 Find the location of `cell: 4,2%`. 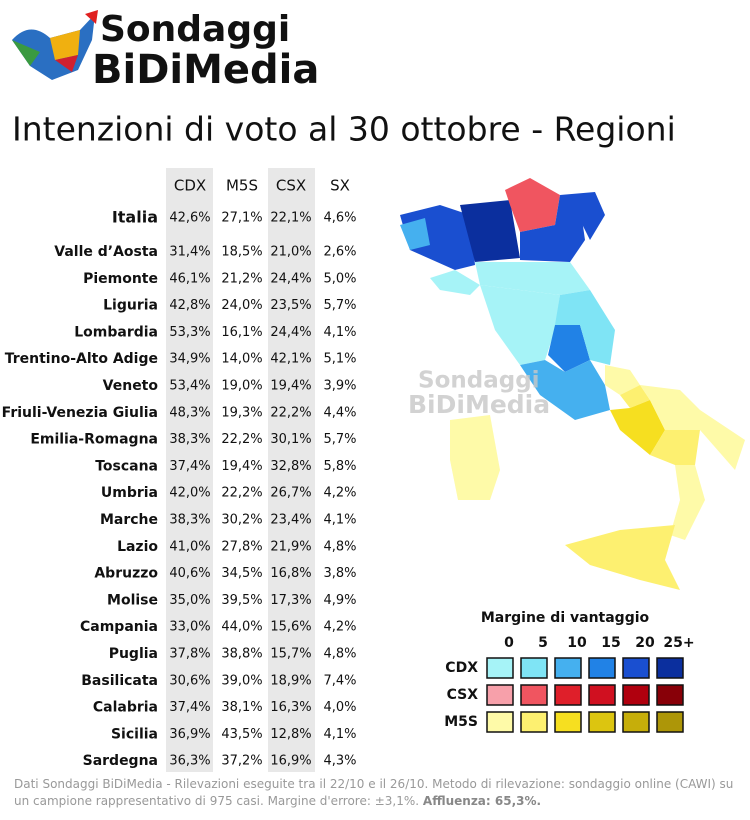

cell: 4,2% is located at coordinates (339, 493).